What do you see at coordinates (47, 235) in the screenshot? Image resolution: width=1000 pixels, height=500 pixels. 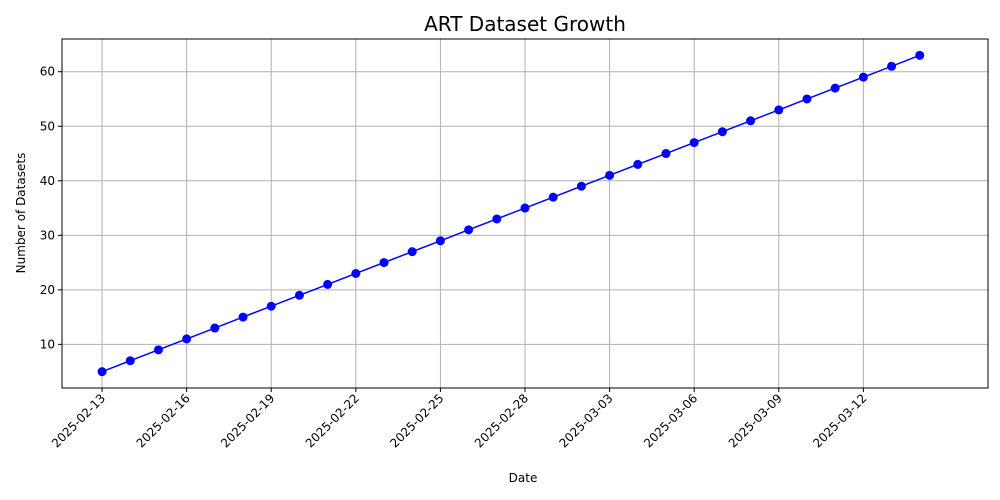 I see `y-tick-label: 30` at bounding box center [47, 235].